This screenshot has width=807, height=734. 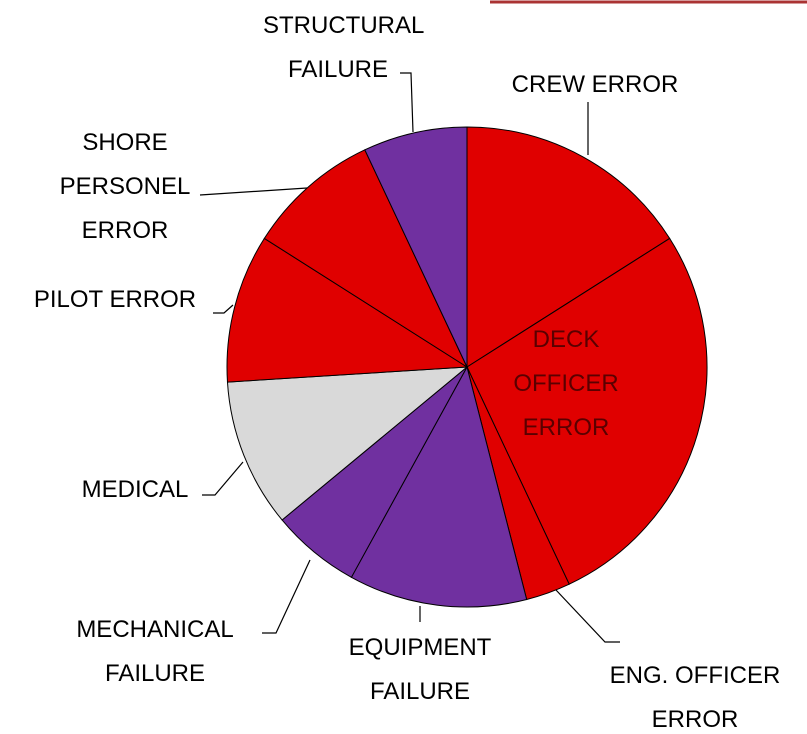 What do you see at coordinates (135, 489) in the screenshot?
I see `slice-label: MEDICAL` at bounding box center [135, 489].